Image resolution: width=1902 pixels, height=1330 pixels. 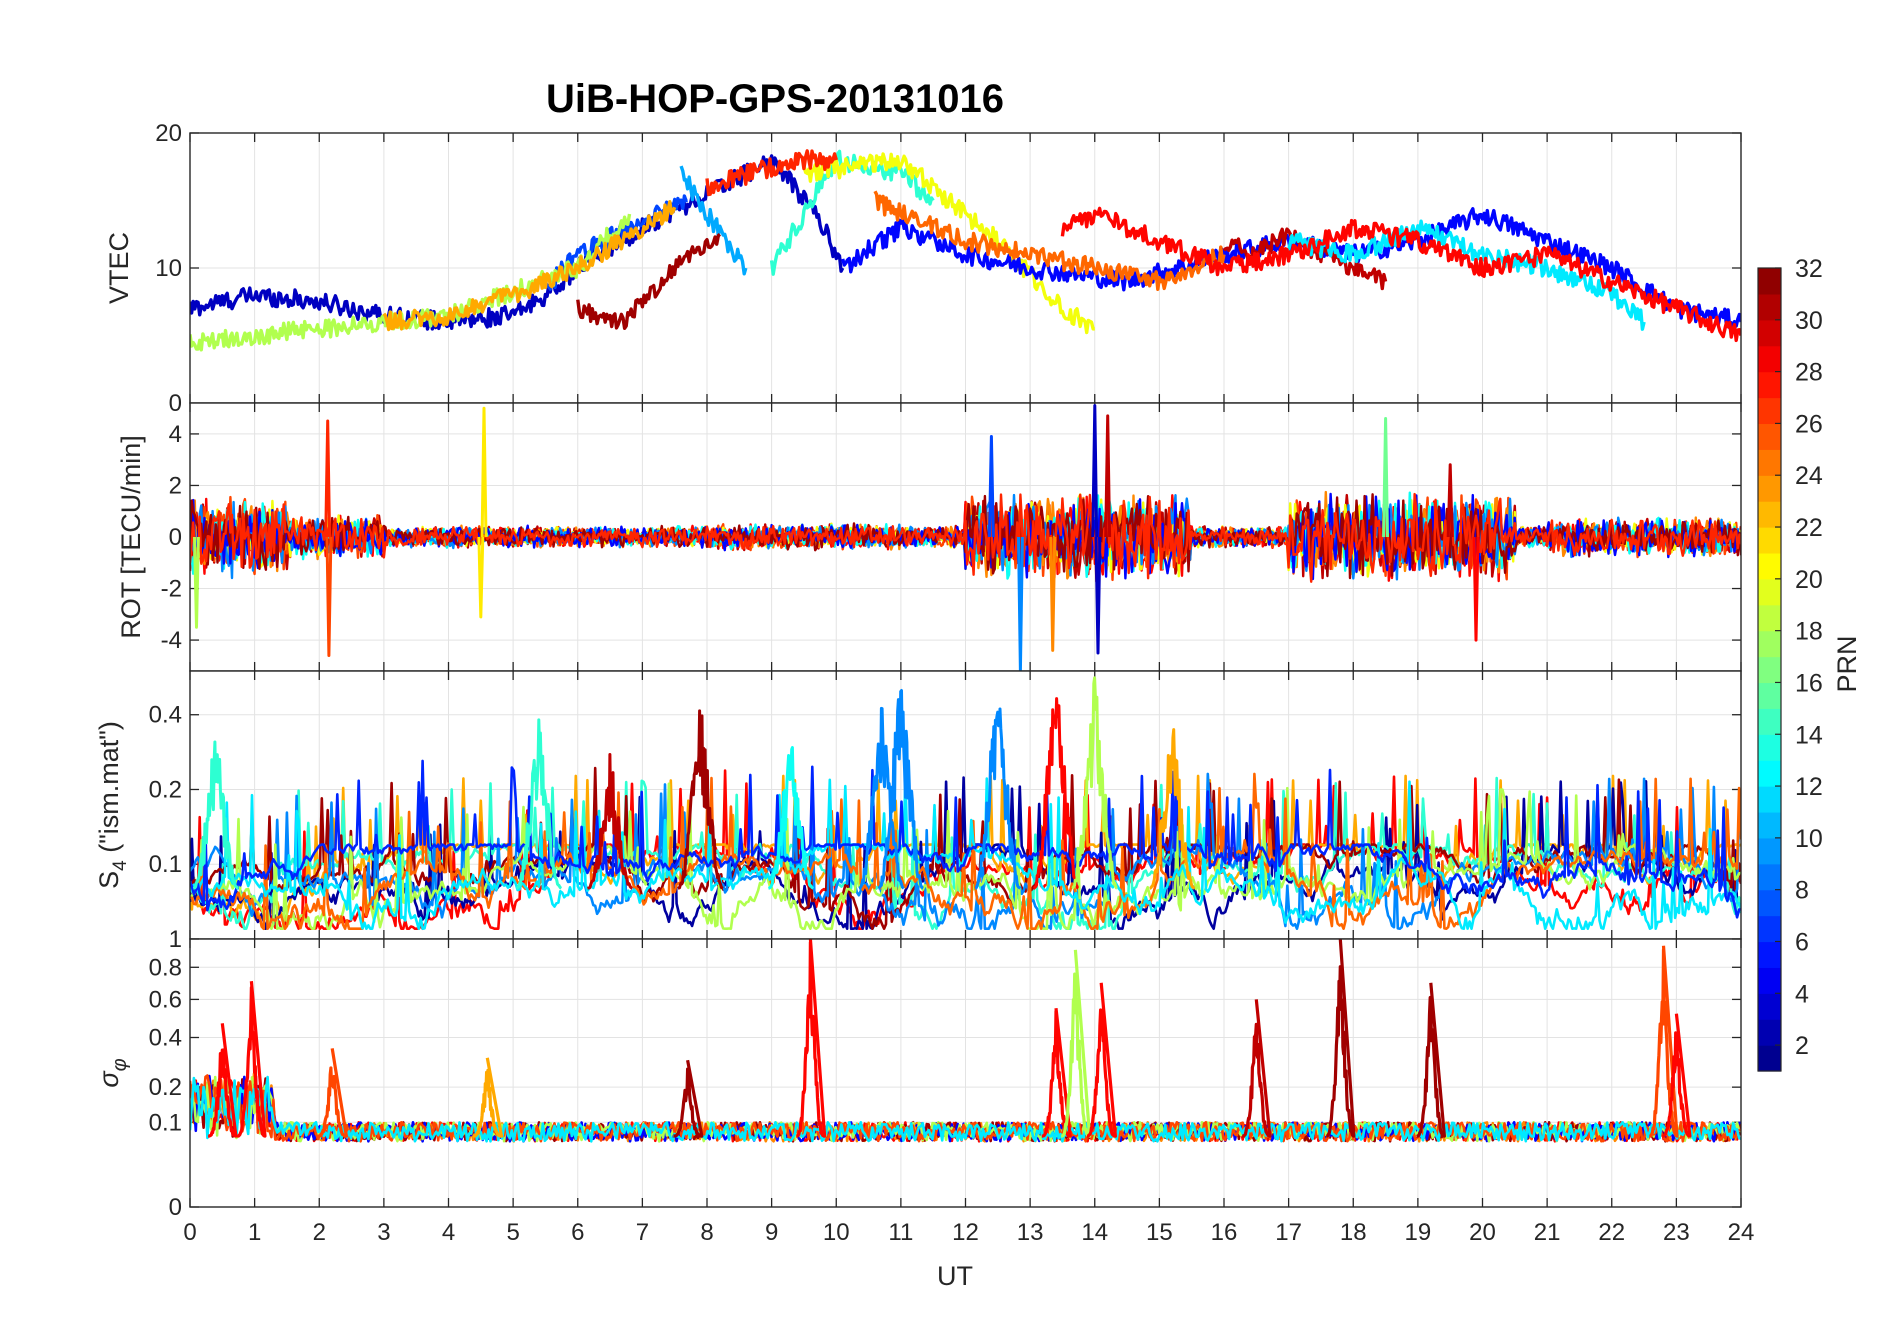 I want to click on x-tick-label: 9, so click(x=771, y=1232).